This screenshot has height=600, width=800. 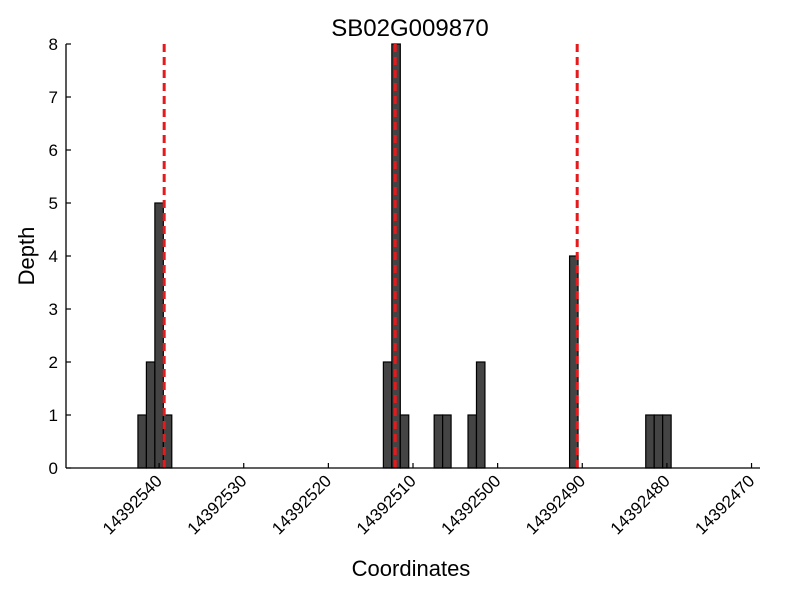 I want to click on x-tick-label: 14392510, so click(x=386, y=504).